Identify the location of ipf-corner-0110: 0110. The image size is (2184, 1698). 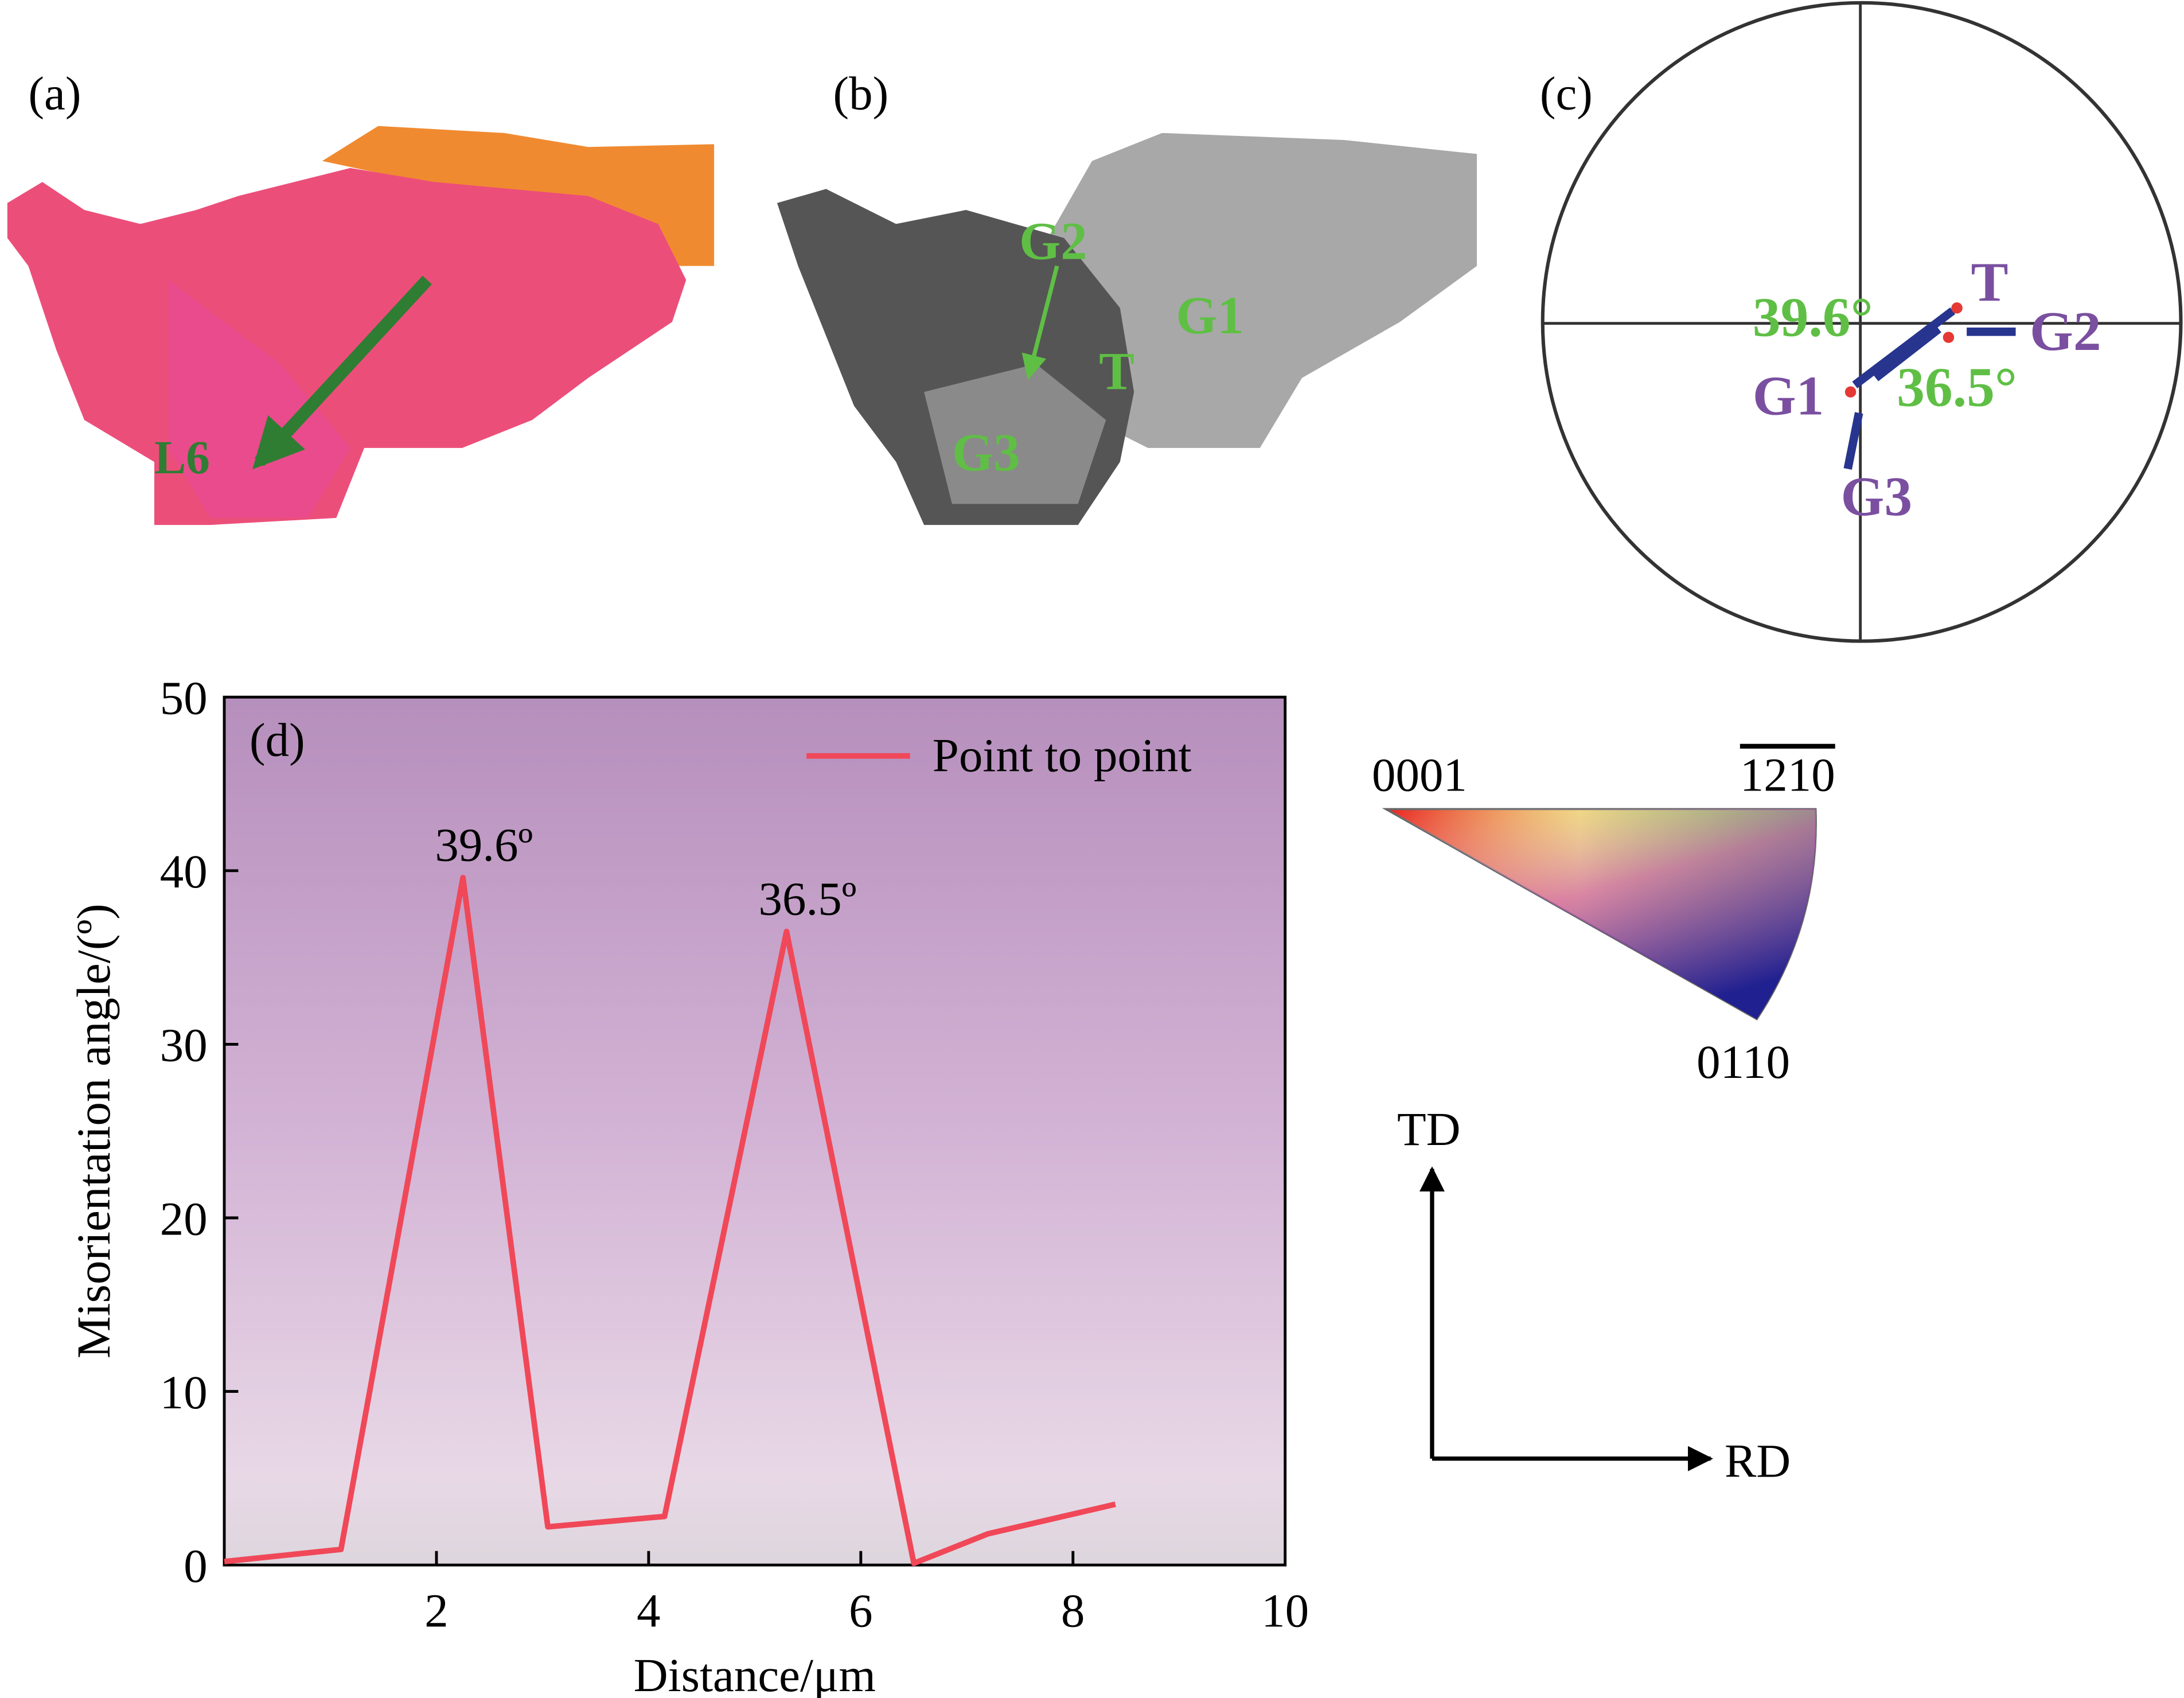
(1743, 1061).